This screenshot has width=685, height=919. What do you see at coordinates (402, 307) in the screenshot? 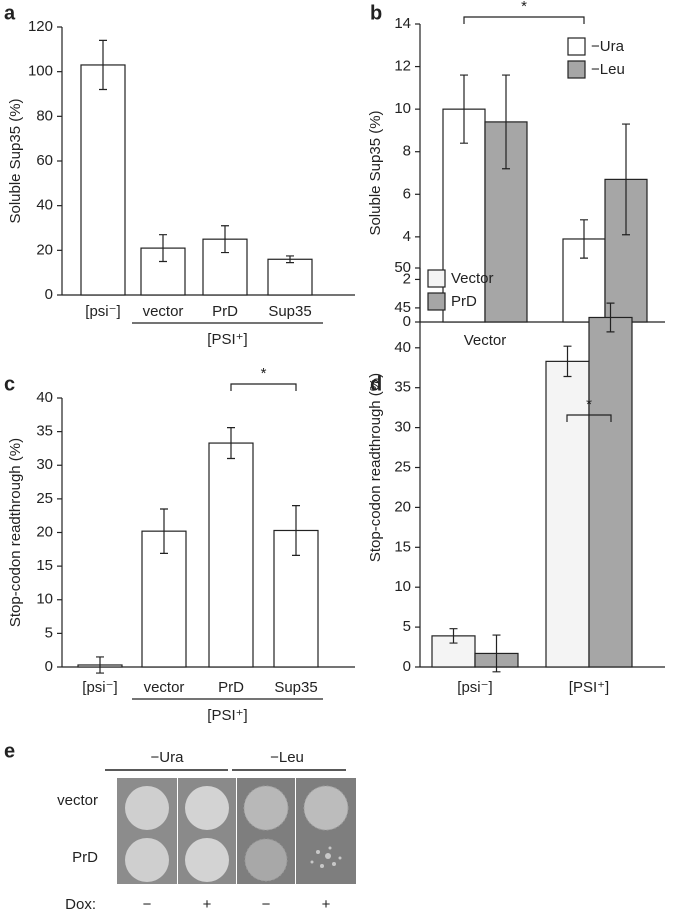
I see `y-tick-label: 45` at bounding box center [402, 307].